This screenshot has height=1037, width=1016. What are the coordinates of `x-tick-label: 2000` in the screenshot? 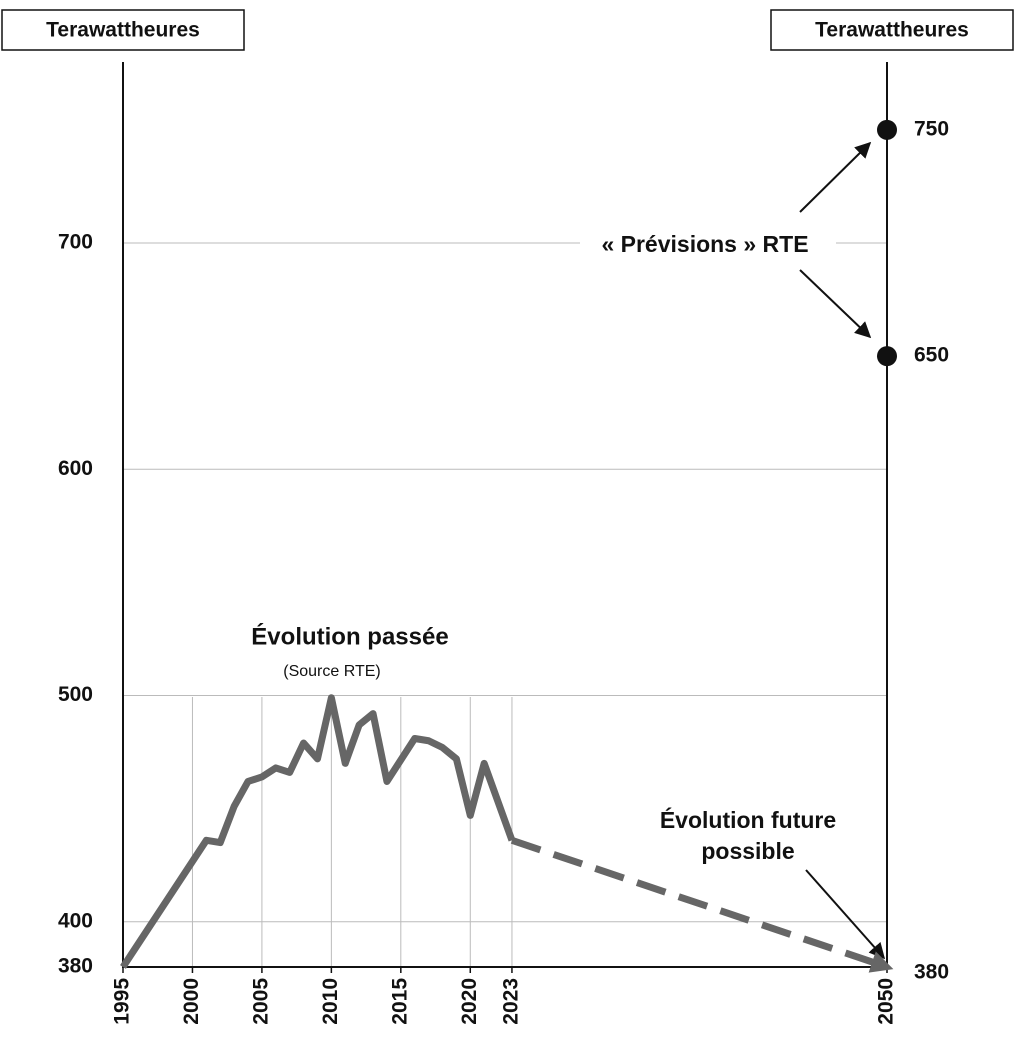 It's located at (191, 1001).